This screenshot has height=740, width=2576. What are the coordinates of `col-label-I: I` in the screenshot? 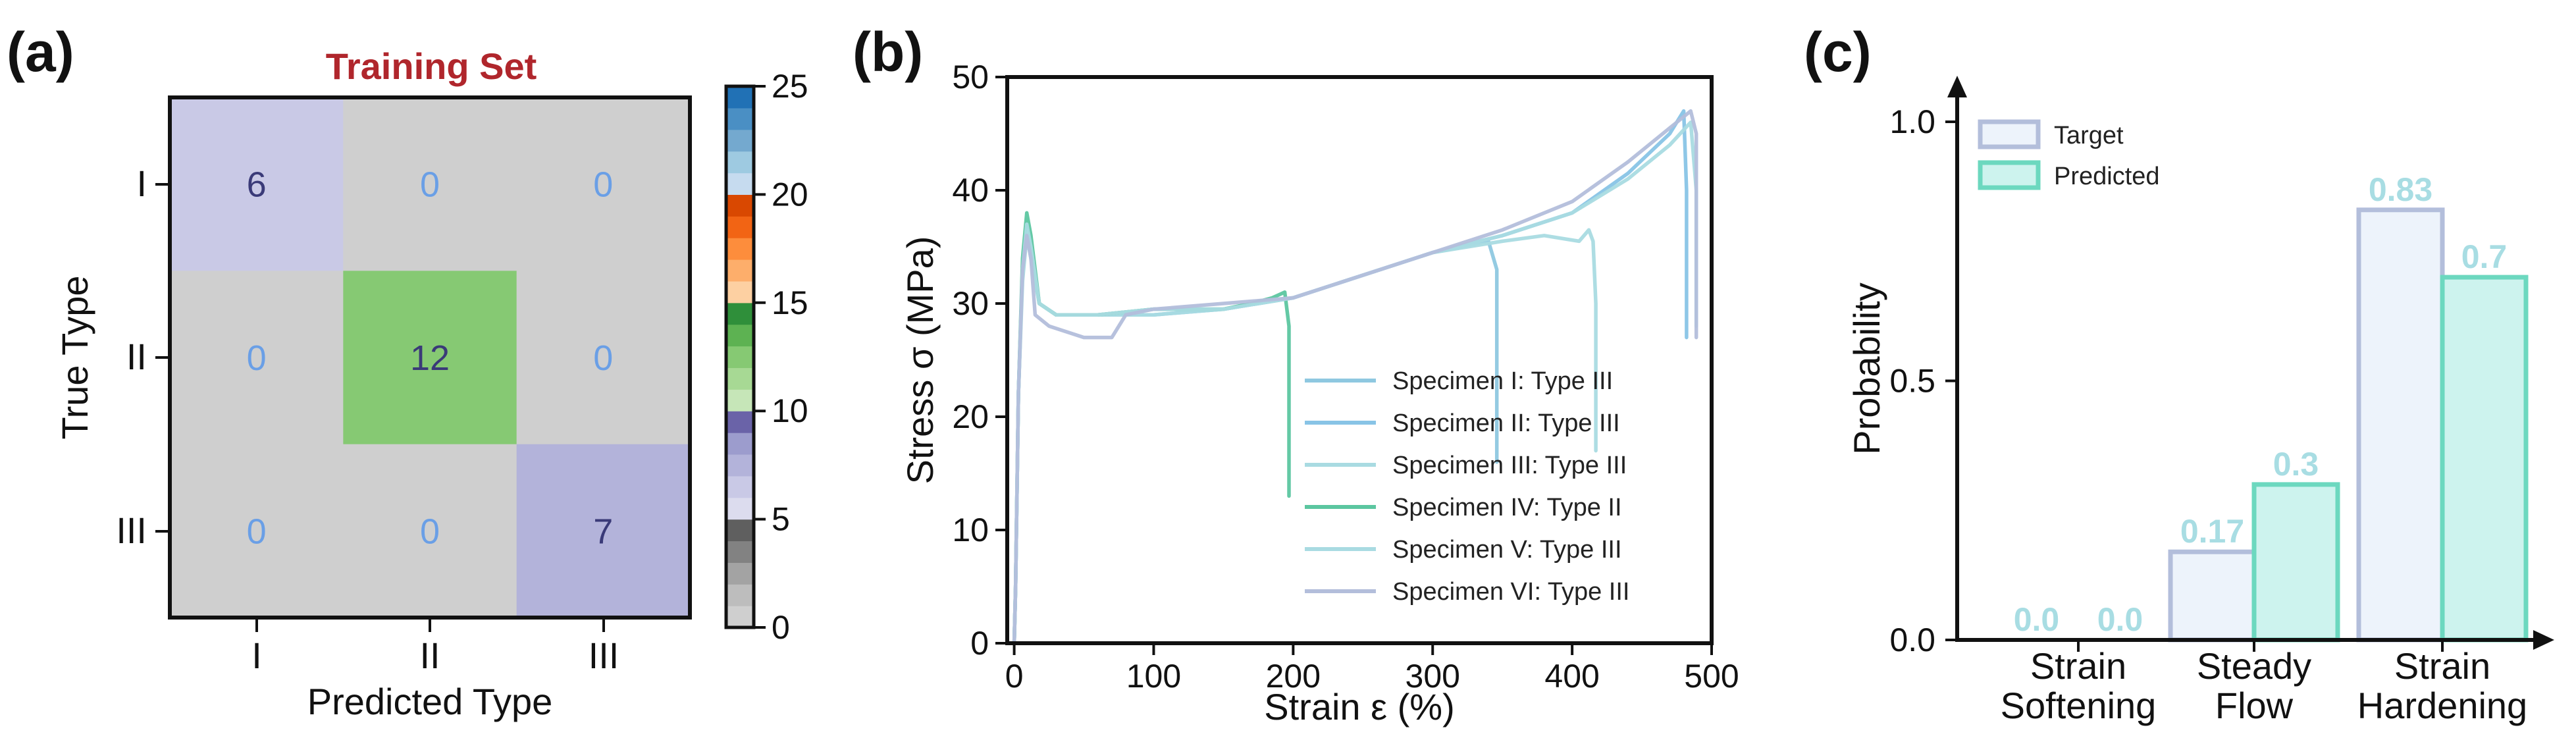 It's located at (256, 655).